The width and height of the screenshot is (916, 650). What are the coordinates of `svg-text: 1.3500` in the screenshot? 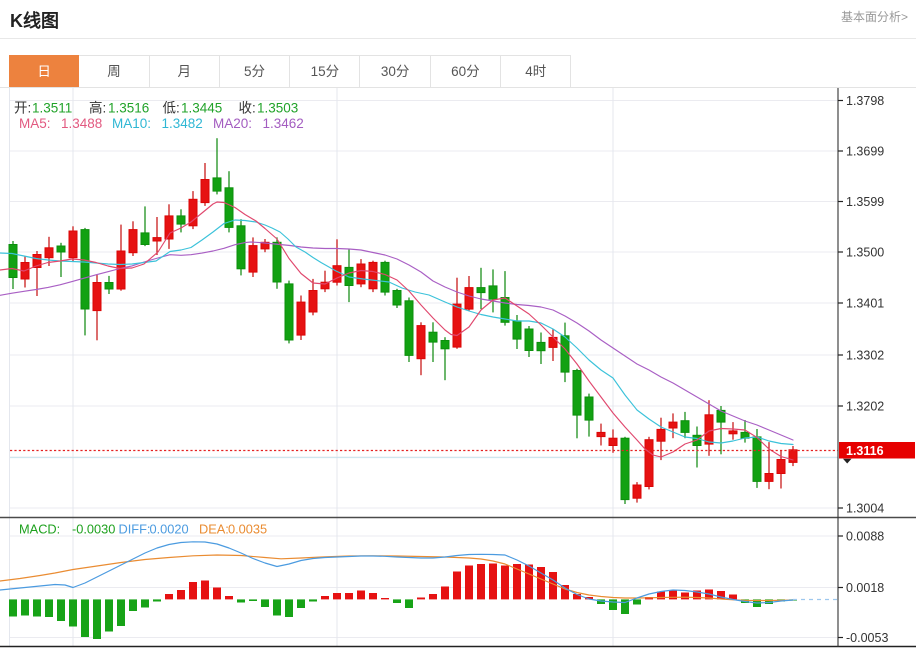 It's located at (865, 253).